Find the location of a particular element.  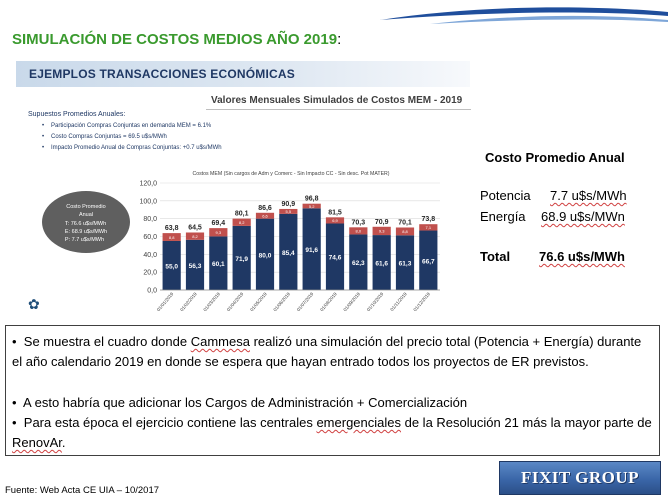

bar-power-label: 8,0 is located at coordinates (359, 231).